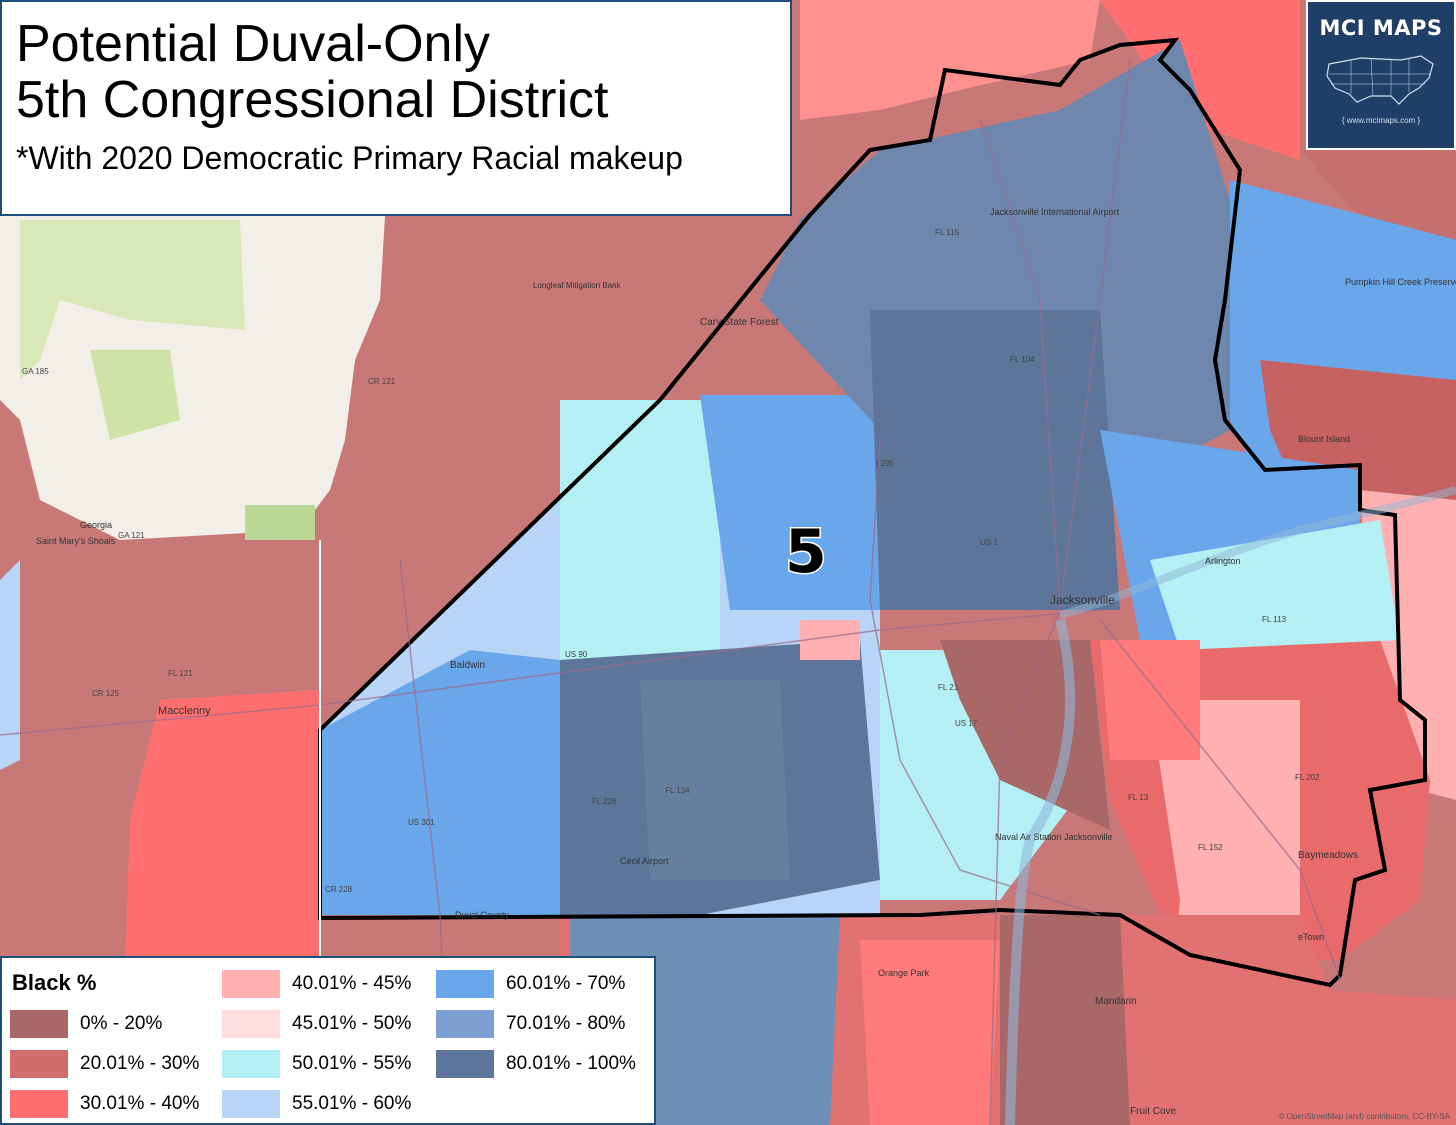  I want to click on legend-label: 50.01% - 55%, so click(352, 1063).